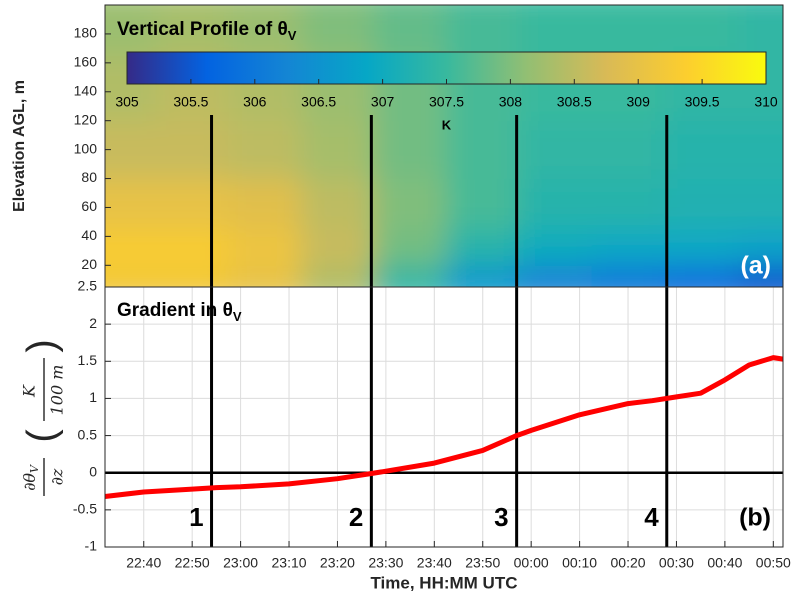 The width and height of the screenshot is (799, 600). What do you see at coordinates (482, 563) in the screenshot?
I see `x-tick-label: 23:50` at bounding box center [482, 563].